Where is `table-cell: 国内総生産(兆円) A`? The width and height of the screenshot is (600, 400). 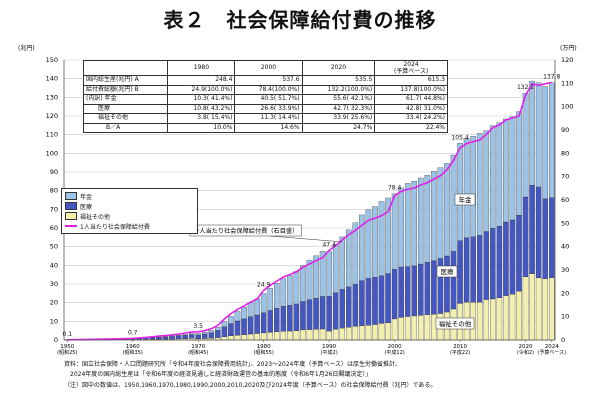
table-cell: 国内総生産(兆円) A is located at coordinates (125, 80).